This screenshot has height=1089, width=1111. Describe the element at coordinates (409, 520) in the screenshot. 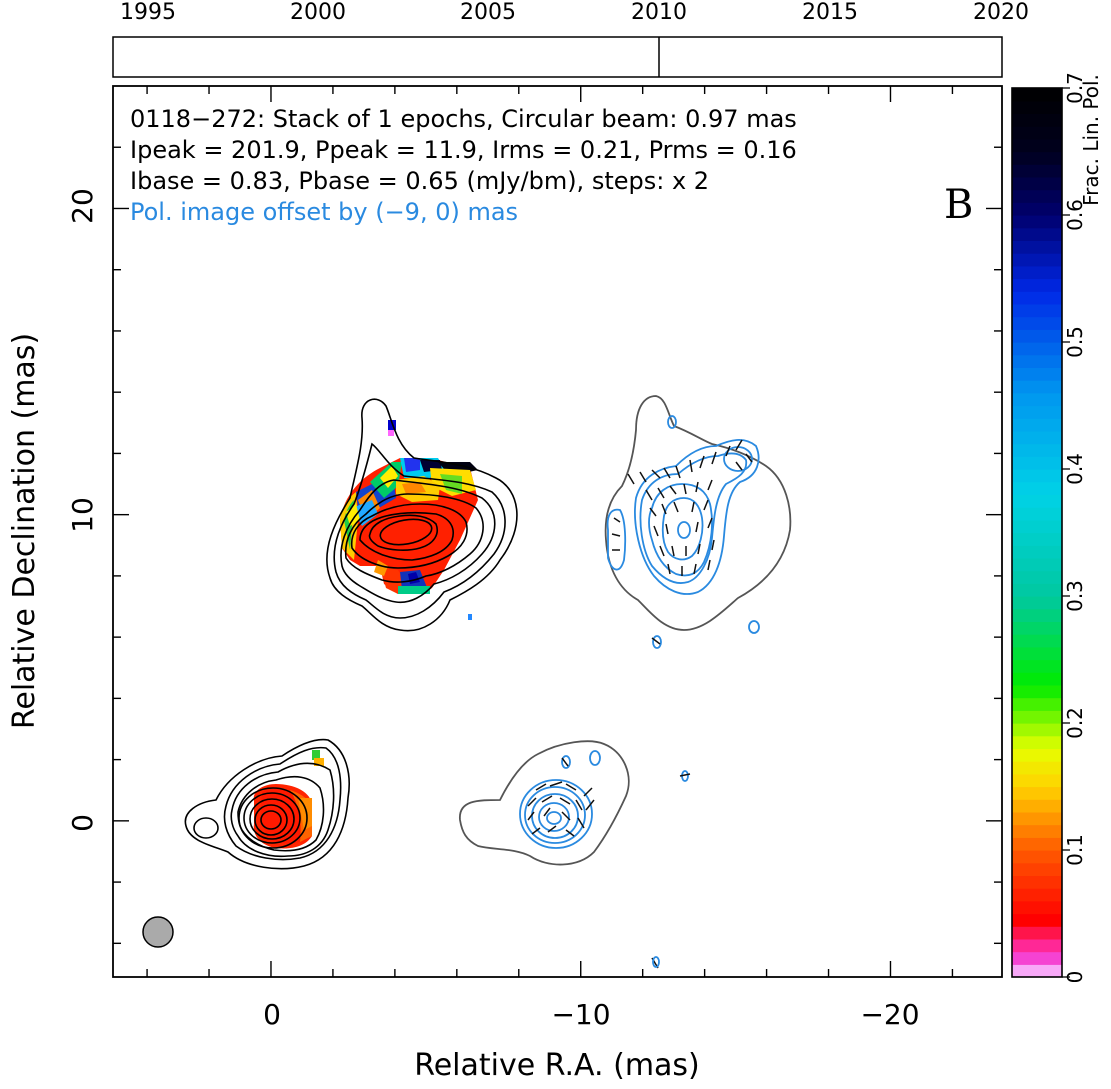

I see `jet-fracpol-map` at that location.